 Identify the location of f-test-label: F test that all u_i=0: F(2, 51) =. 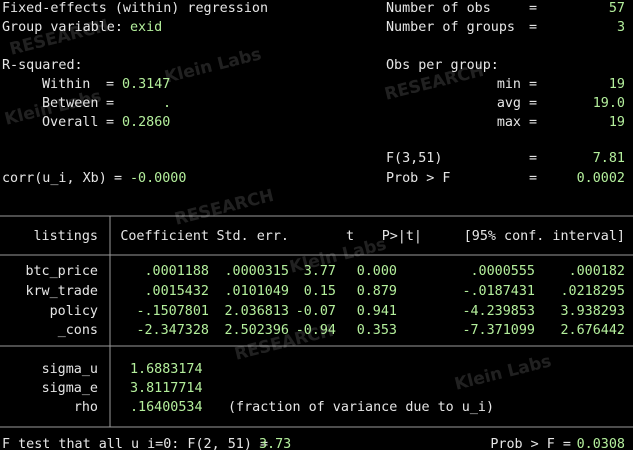
(135, 443).